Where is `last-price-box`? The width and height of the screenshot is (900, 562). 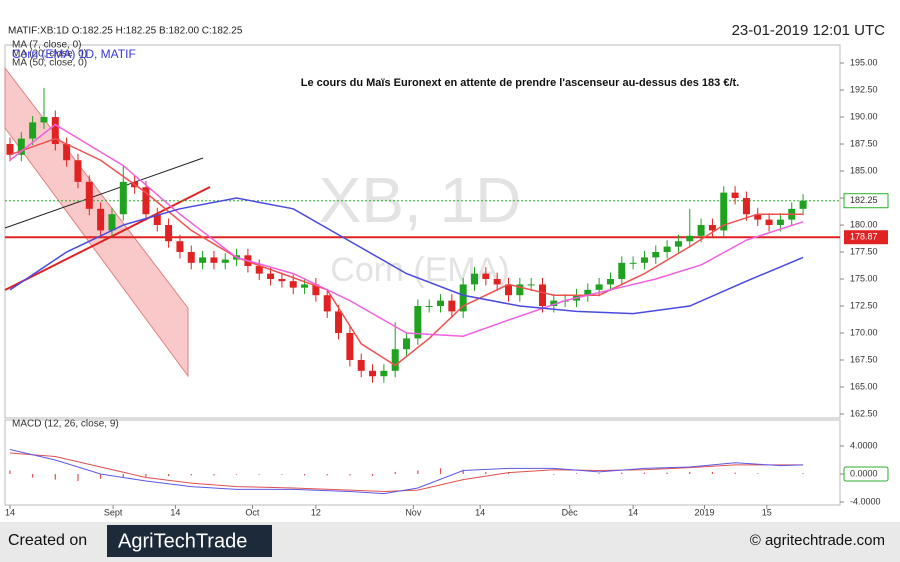
last-price-box is located at coordinates (866, 201).